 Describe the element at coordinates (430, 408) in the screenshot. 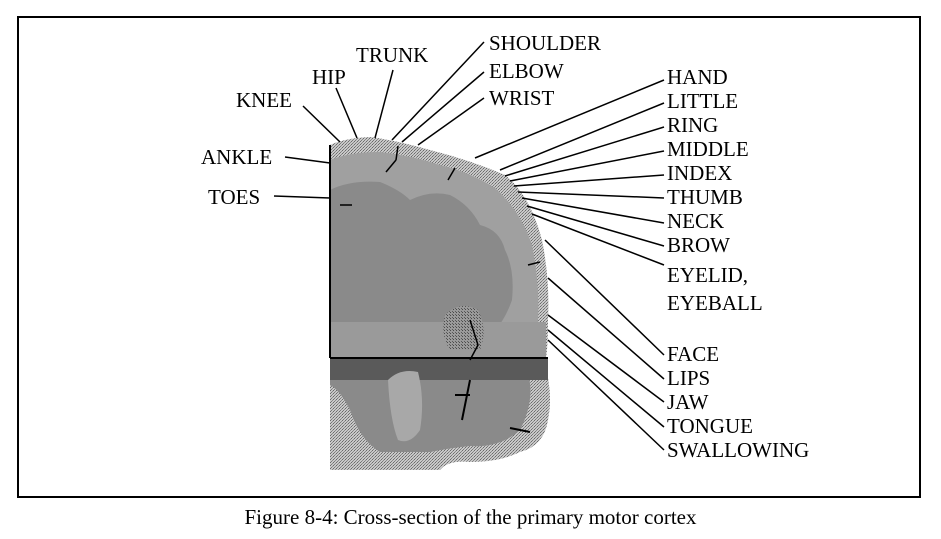

I see `lower-white-matter` at that location.